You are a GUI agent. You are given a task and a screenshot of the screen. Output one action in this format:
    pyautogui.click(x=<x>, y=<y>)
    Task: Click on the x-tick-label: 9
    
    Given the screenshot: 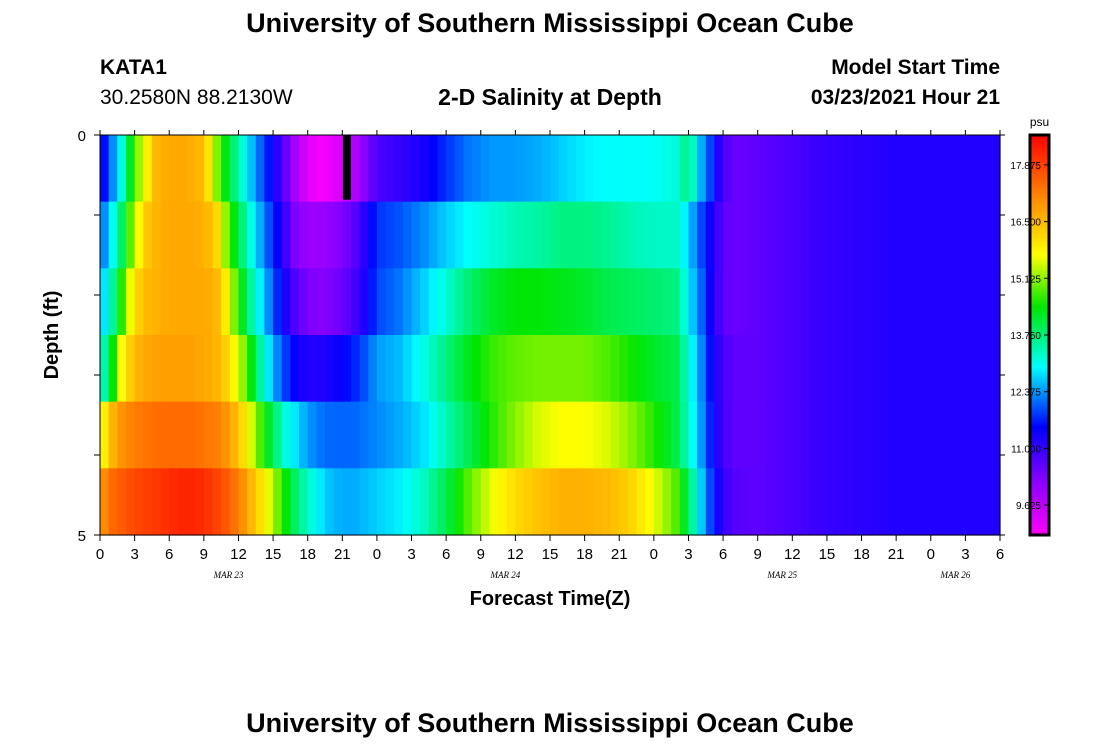 What is the action you would take?
    pyautogui.click(x=481, y=554)
    